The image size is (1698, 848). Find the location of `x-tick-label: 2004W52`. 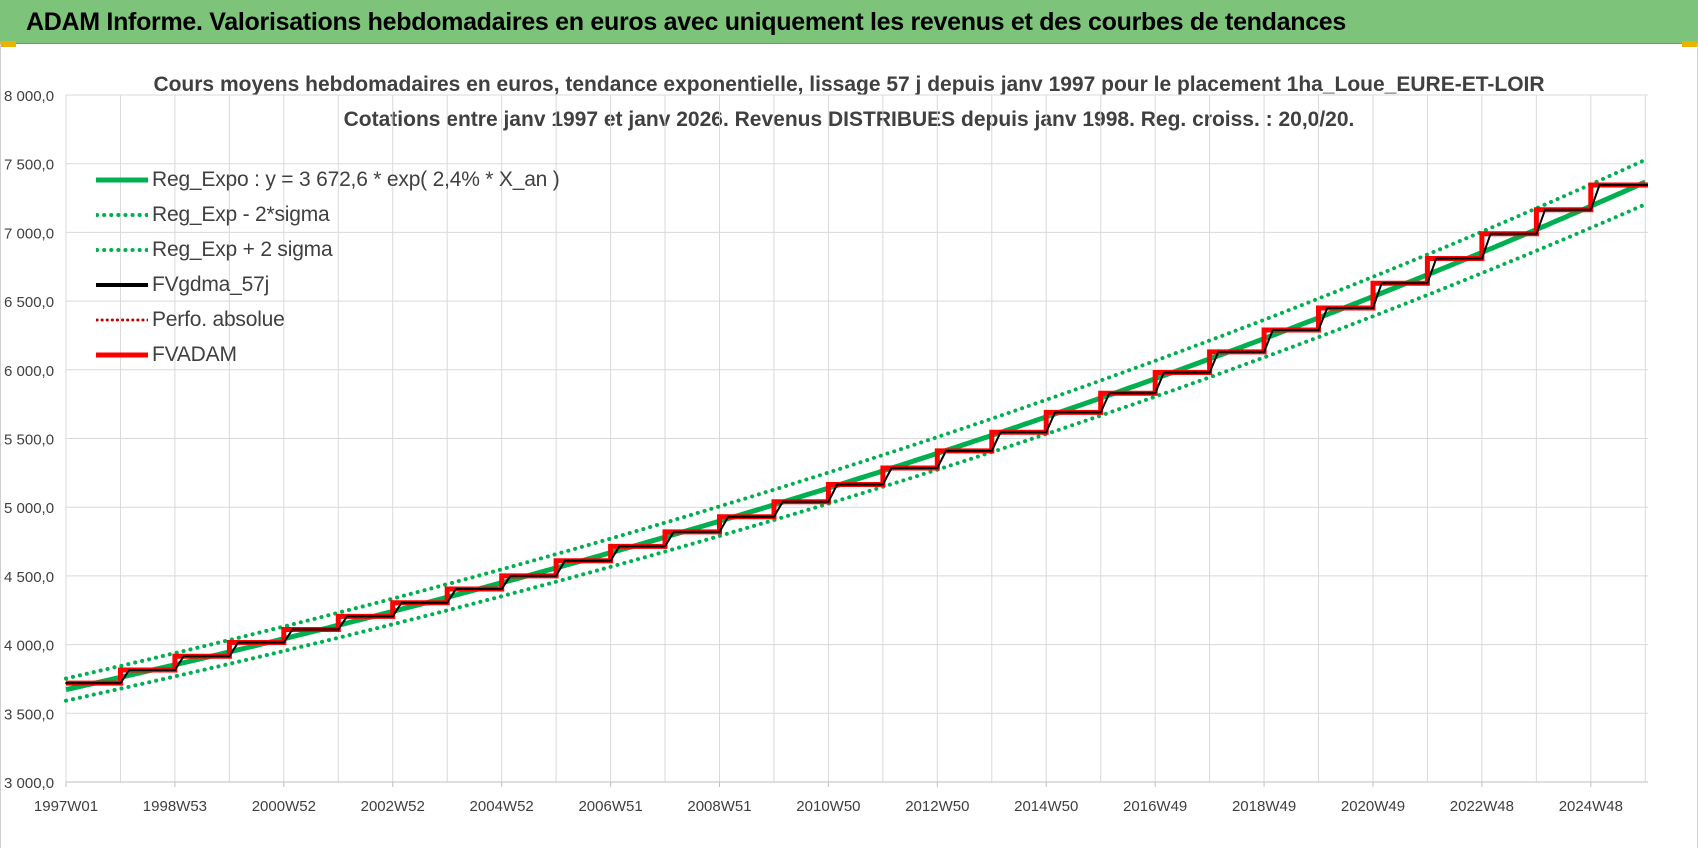

x-tick-label: 2004W52 is located at coordinates (502, 806).